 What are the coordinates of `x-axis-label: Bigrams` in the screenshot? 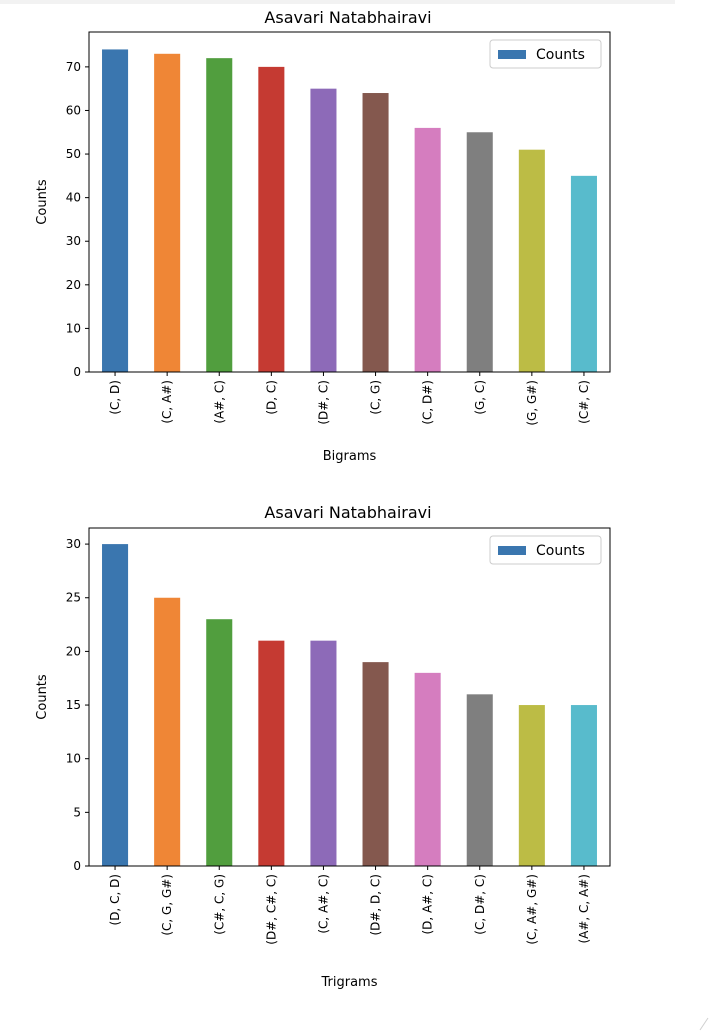 It's located at (350, 456).